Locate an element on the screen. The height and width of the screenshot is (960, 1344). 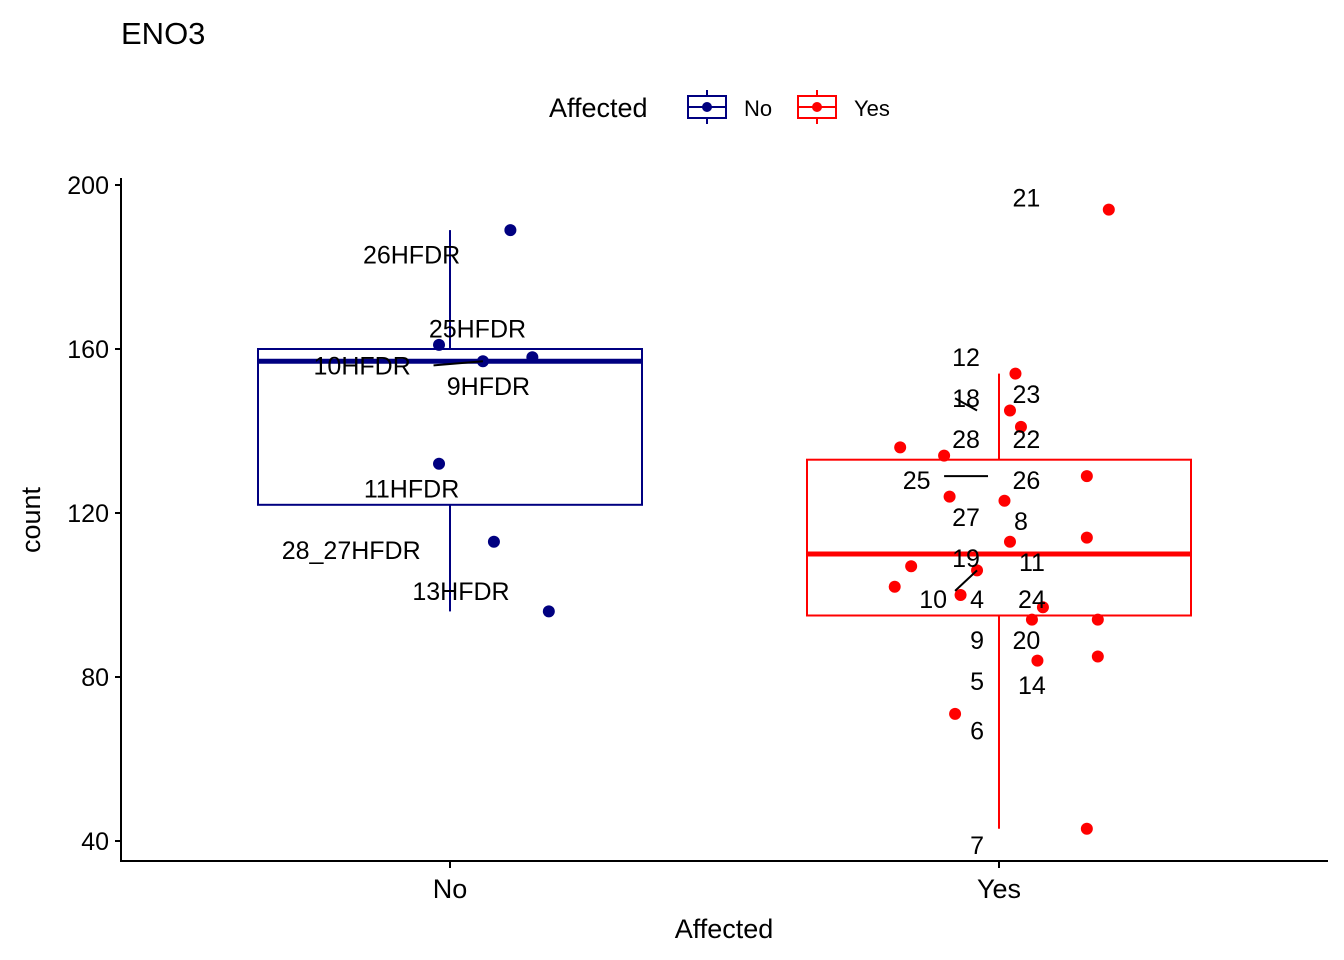
point-label: 25 is located at coordinates (917, 481).